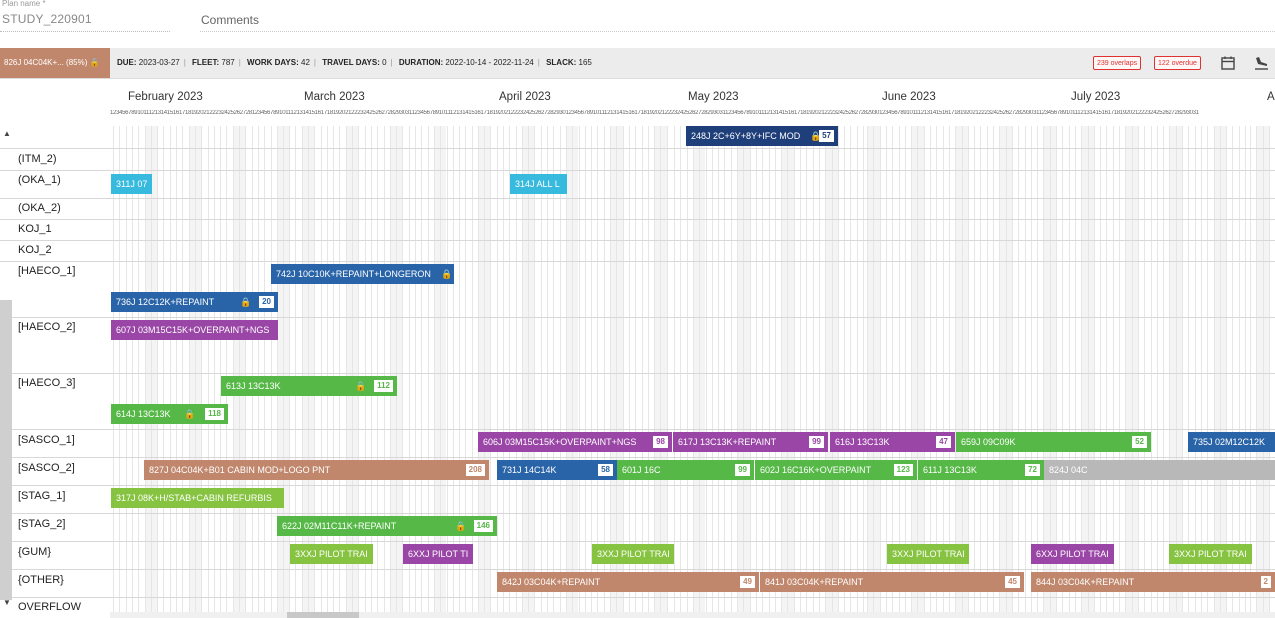 The height and width of the screenshot is (618, 1275). Describe the element at coordinates (1265, 582) in the screenshot. I see `job-bar-count: 2` at that location.